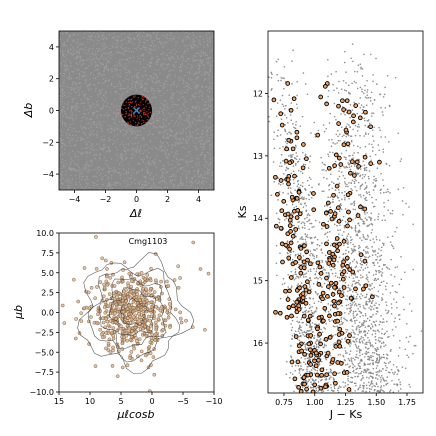 This screenshot has height=436, width=436. Describe the element at coordinates (51, 79) in the screenshot. I see `y-tick-label: 2` at that location.